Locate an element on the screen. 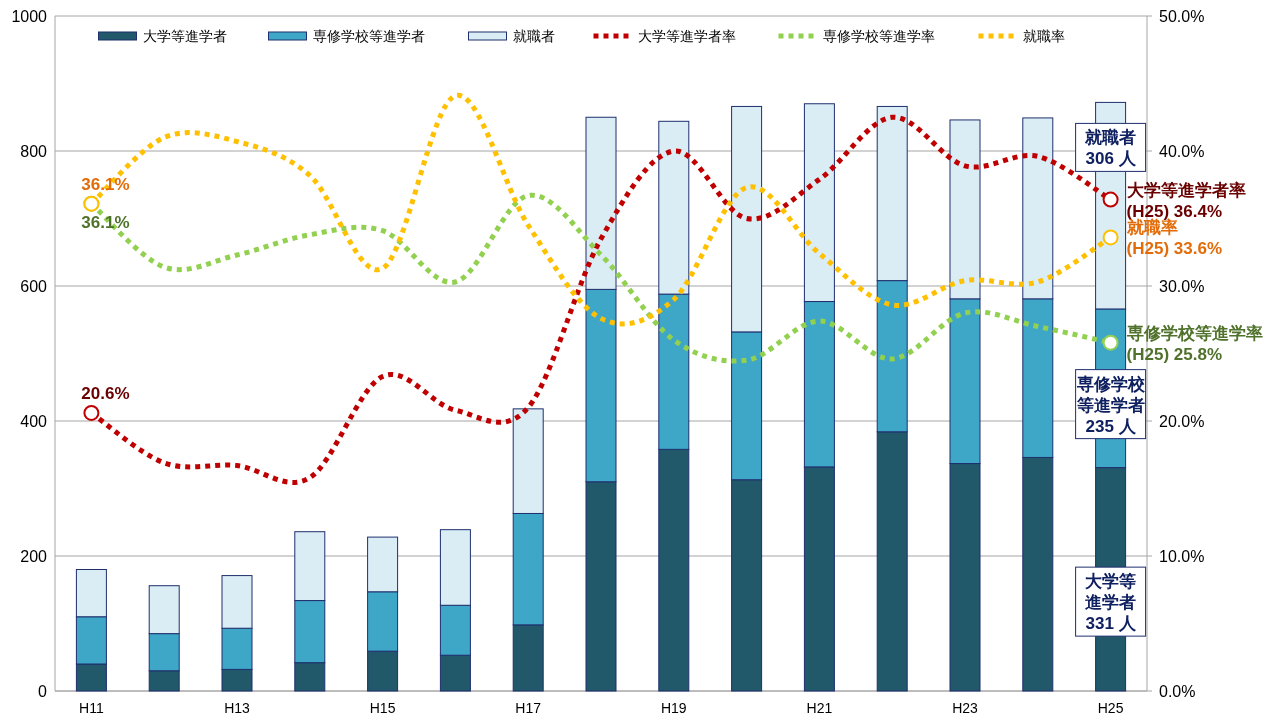 The width and height of the screenshot is (1279, 724). y-tick-label: 200 is located at coordinates (34, 556).